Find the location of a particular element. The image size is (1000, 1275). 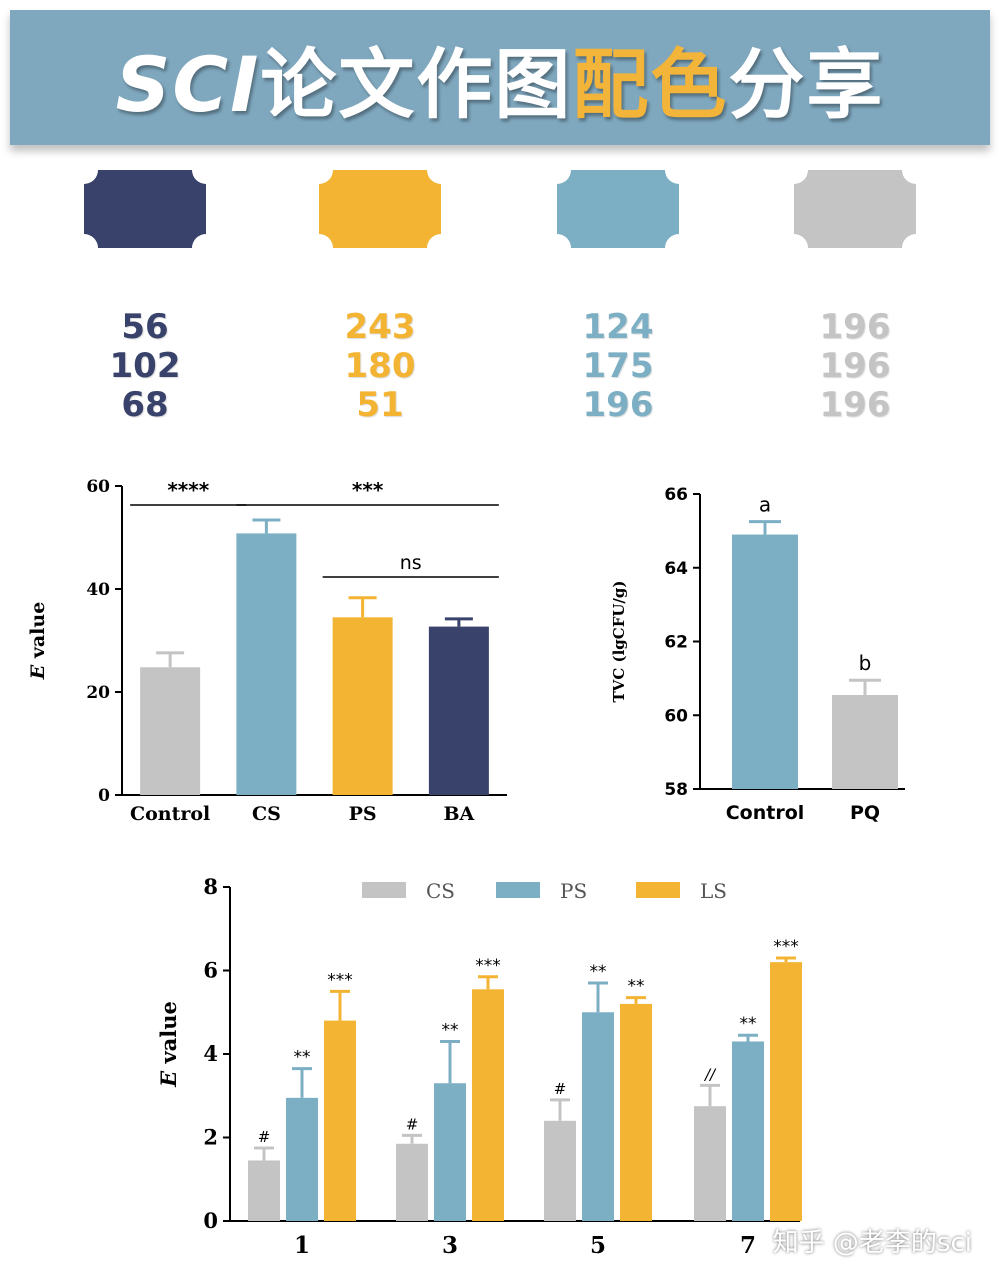

rgb-b-value: 196 is located at coordinates (855, 405).